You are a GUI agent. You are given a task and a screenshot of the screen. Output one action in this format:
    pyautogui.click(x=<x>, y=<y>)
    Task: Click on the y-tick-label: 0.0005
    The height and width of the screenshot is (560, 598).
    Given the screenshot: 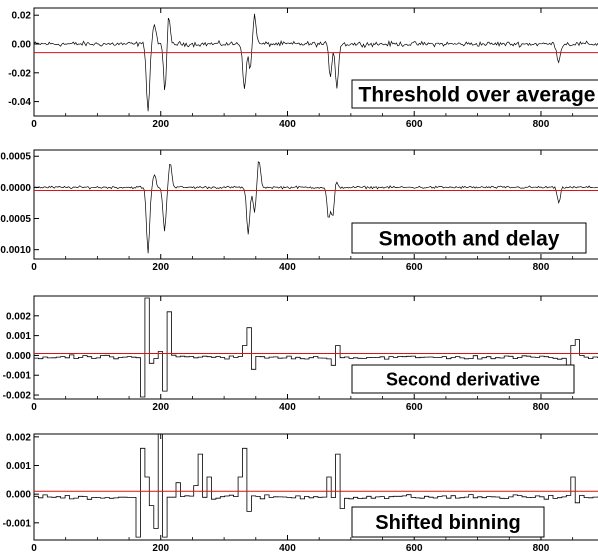 What is the action you would take?
    pyautogui.click(x=15, y=157)
    